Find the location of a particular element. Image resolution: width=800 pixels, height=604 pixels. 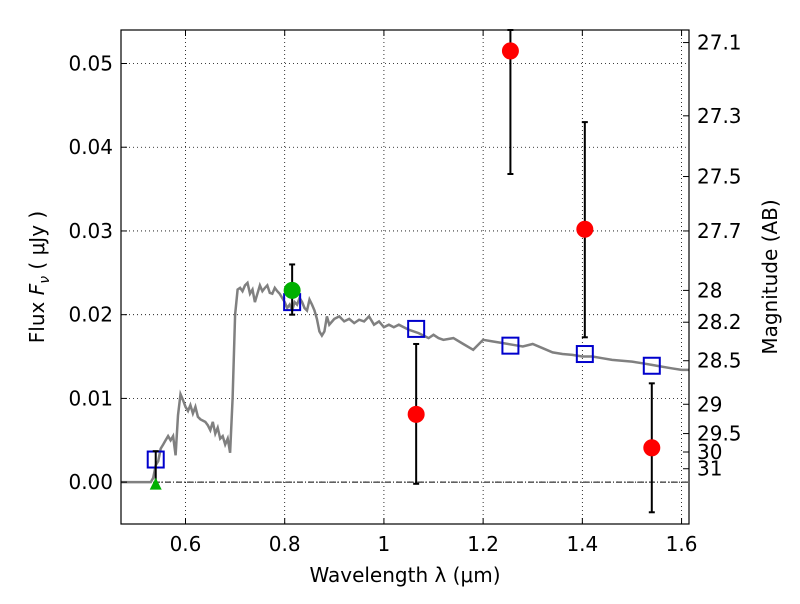

x-tick-label: 1.6 is located at coordinates (682, 544).